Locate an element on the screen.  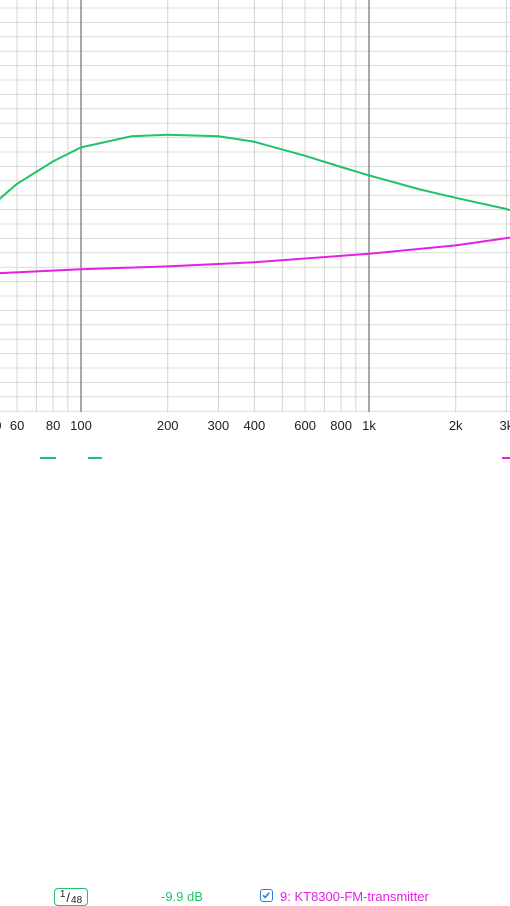
x-tick-label: 1k is located at coordinates (369, 425).